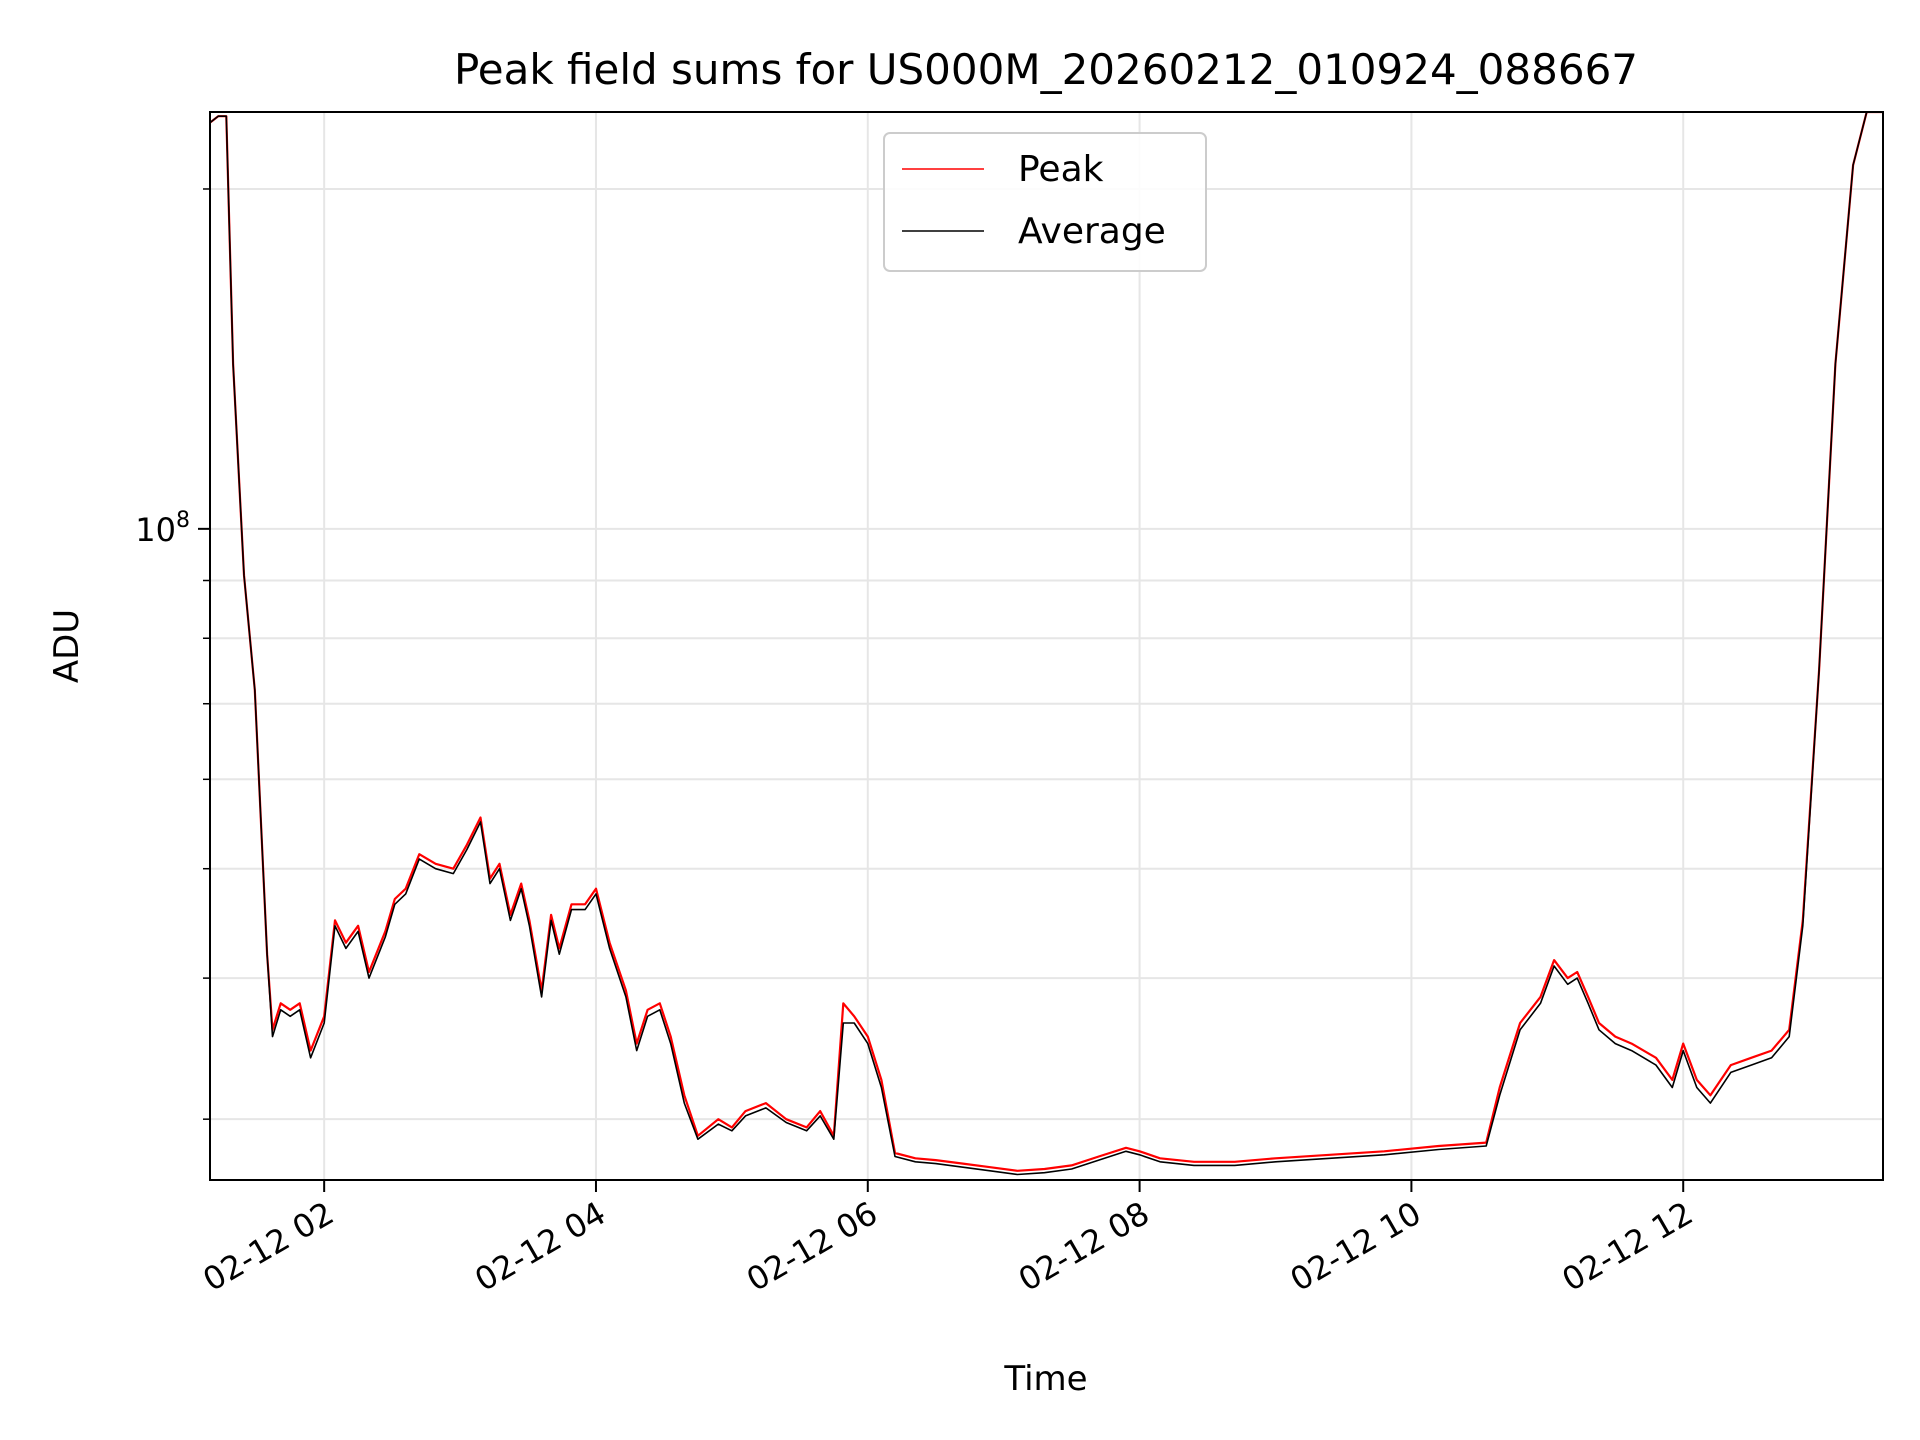  What do you see at coordinates (1061, 169) in the screenshot?
I see `legend-label-peak: Peak` at bounding box center [1061, 169].